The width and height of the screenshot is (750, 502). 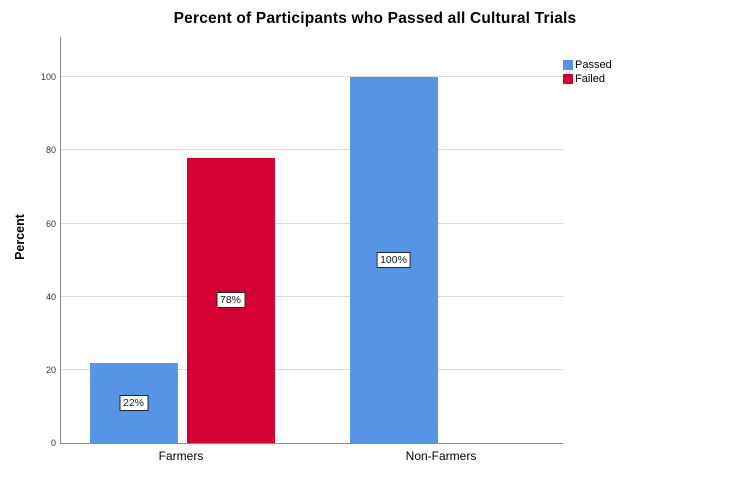 I want to click on bar-value-label: 100%, so click(x=393, y=260).